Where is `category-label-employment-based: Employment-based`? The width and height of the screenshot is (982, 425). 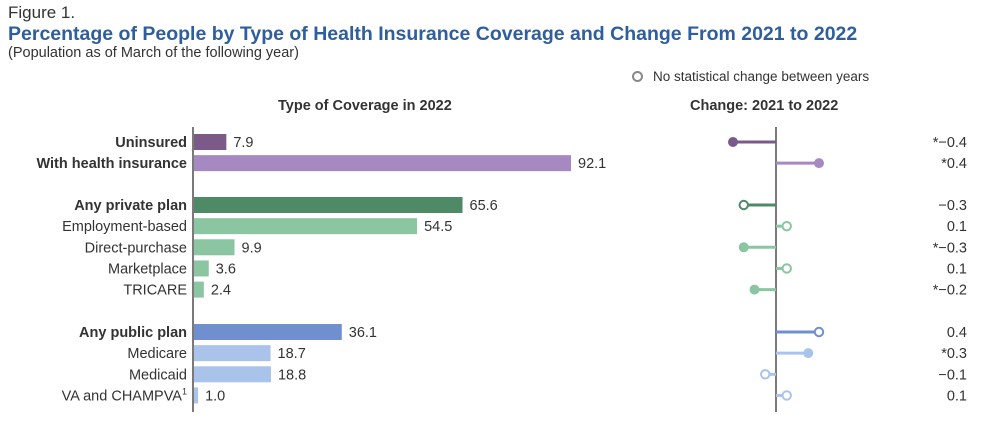 category-label-employment-based: Employment-based is located at coordinates (124, 227).